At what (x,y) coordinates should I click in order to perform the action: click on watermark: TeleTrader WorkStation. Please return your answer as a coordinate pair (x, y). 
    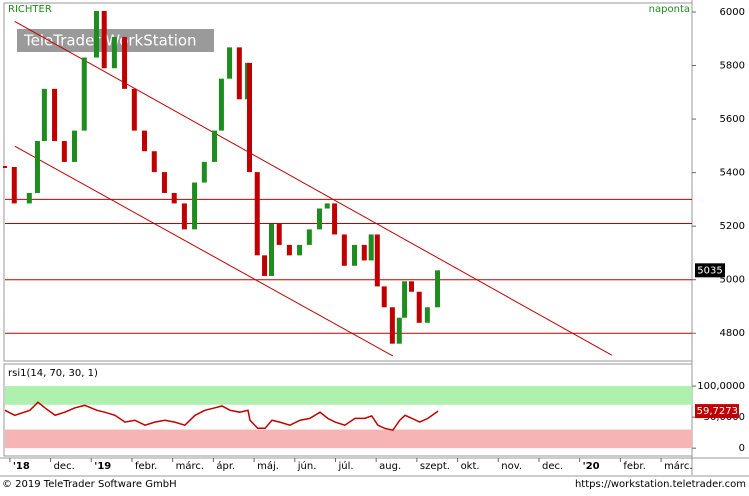
    Looking at the image, I should click on (110, 41).